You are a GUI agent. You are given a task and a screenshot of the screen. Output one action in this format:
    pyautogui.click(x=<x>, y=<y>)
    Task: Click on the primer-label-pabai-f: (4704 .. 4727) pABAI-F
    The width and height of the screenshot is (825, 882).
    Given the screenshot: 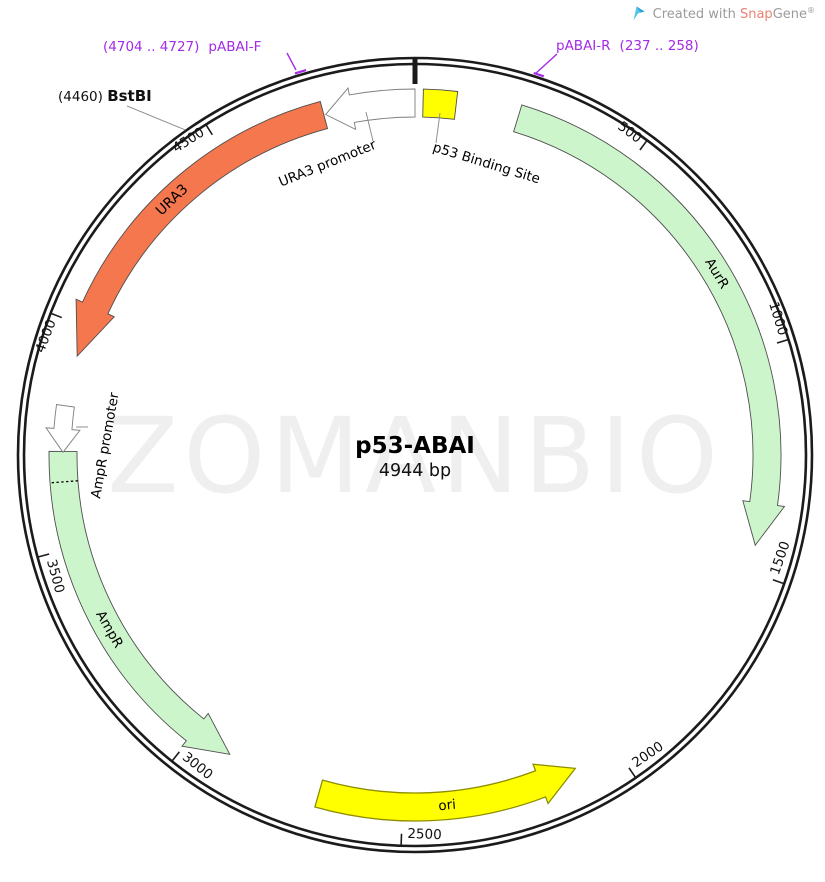 What is the action you would take?
    pyautogui.click(x=182, y=47)
    